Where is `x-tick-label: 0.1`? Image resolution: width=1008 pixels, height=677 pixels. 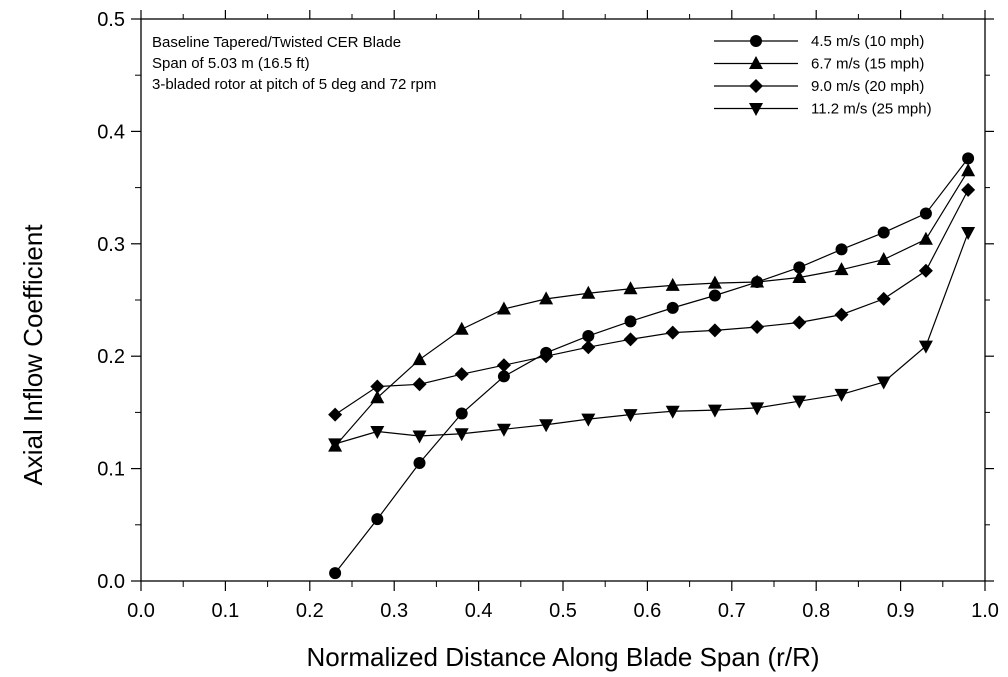 x-tick-label: 0.1 is located at coordinates (225, 611).